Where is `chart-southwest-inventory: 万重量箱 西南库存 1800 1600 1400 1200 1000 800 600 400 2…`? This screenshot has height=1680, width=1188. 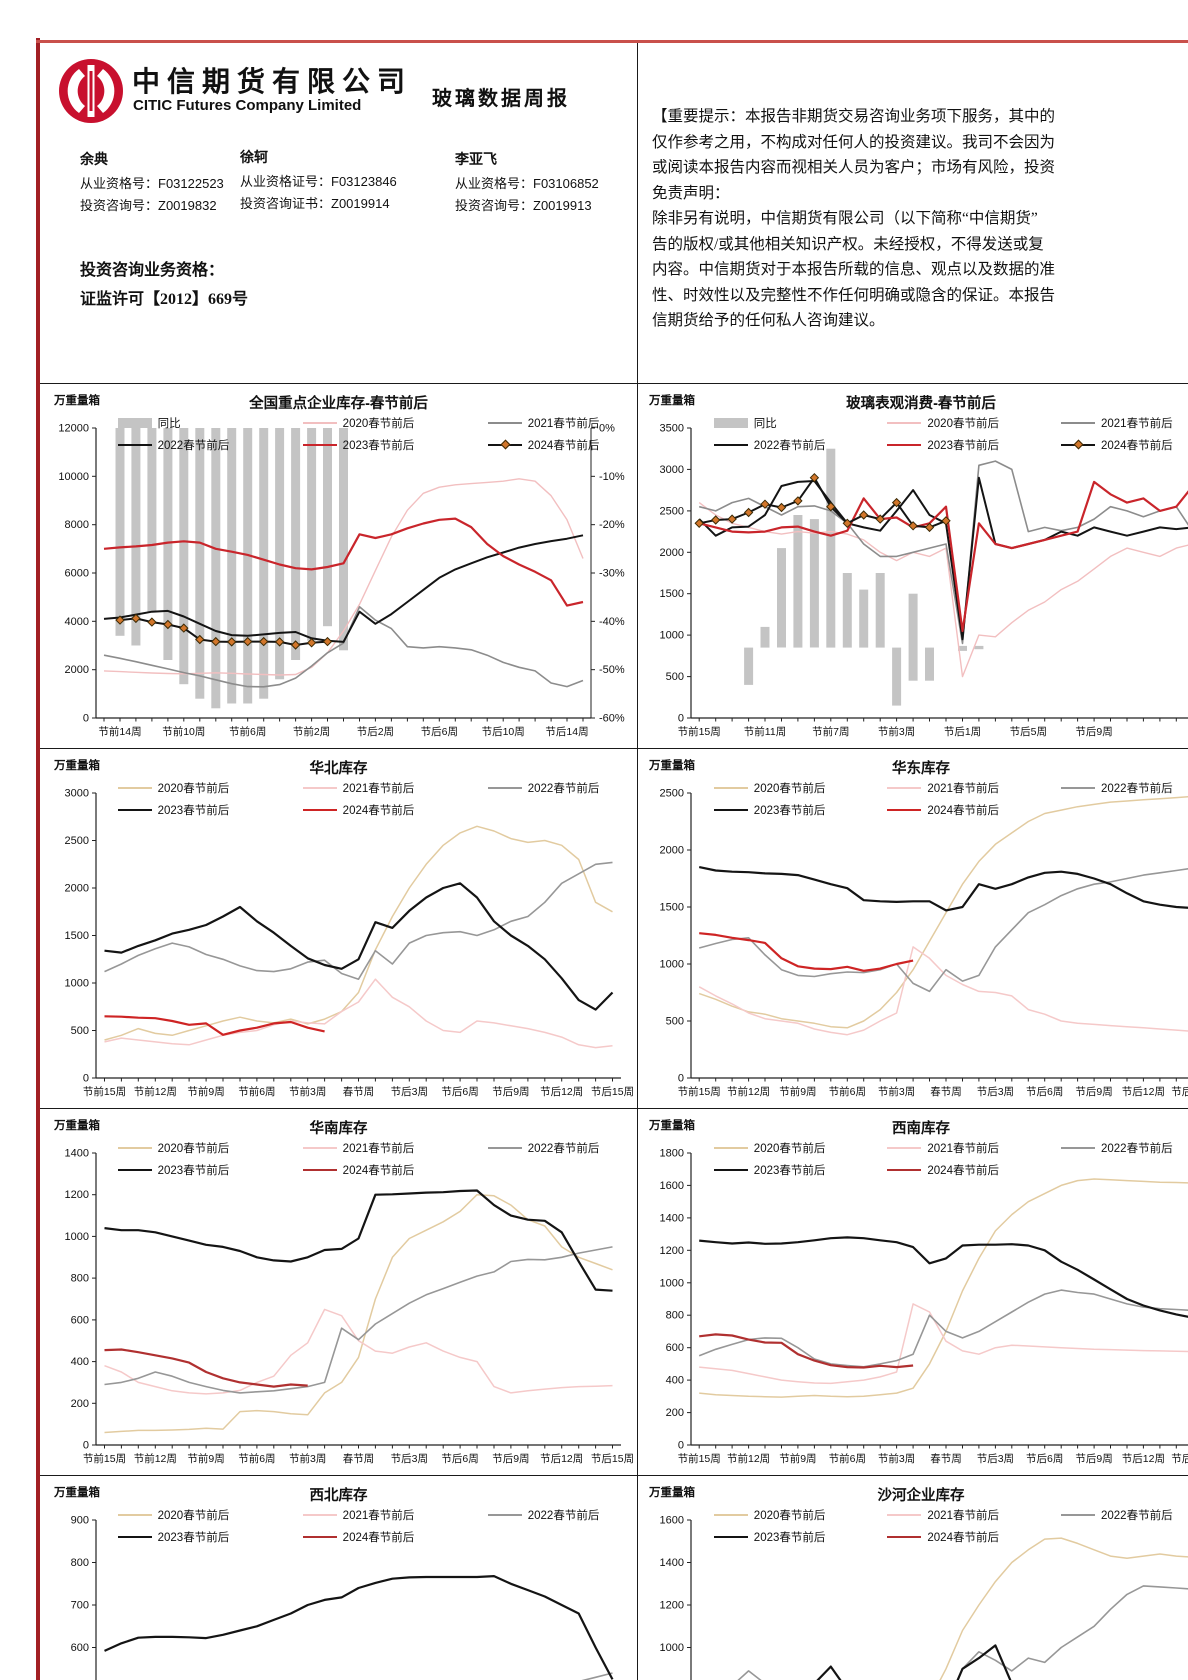 chart-southwest-inventory: 万重量箱 西南库存 1800 1600 1400 1200 1000 800 600 400 2… is located at coordinates (914, 1292).